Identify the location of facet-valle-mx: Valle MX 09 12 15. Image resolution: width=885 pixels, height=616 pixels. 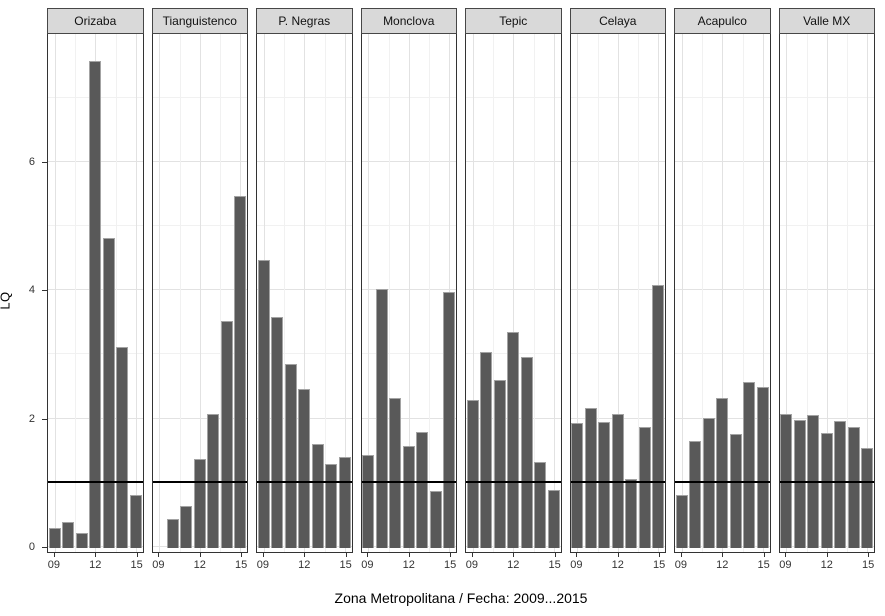
(826, 292).